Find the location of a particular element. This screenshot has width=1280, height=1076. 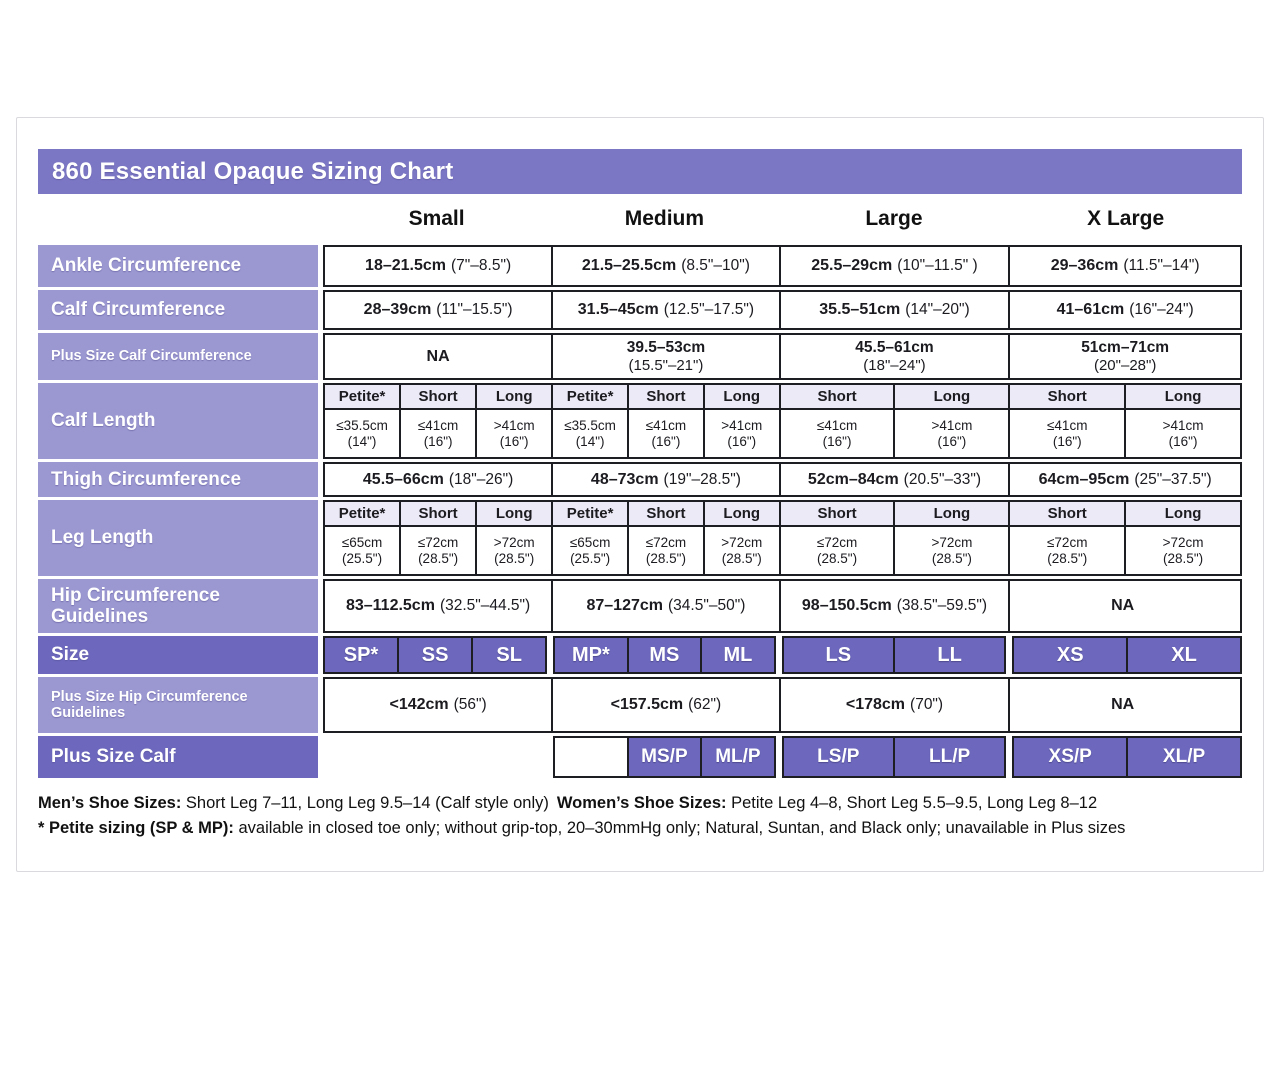

size-cell: XS is located at coordinates (1070, 655).